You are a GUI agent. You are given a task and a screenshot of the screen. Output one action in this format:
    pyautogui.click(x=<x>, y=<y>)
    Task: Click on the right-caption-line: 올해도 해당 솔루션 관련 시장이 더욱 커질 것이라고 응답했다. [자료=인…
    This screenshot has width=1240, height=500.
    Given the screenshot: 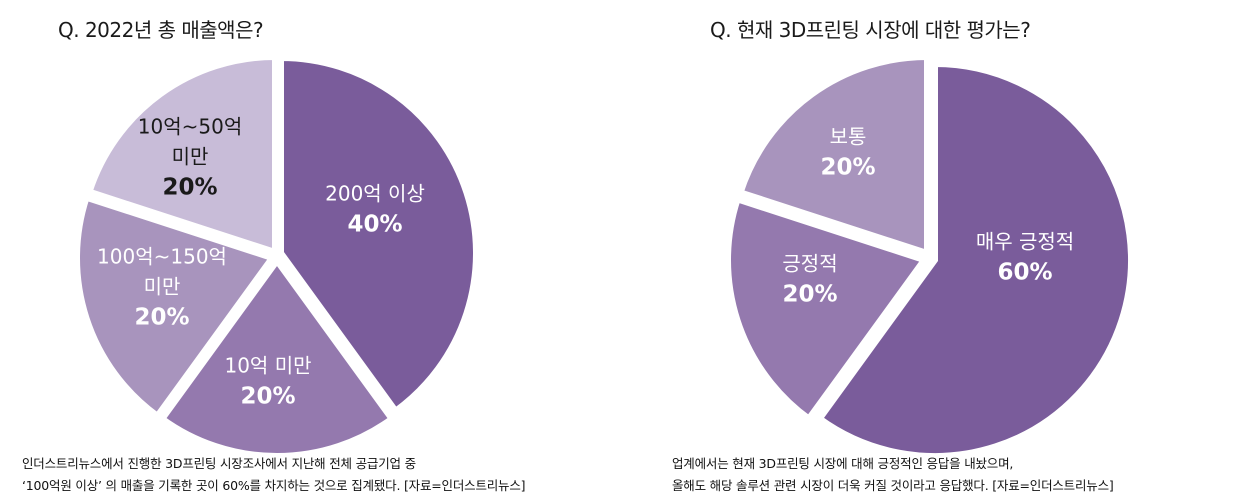 What is the action you would take?
    pyautogui.click(x=893, y=485)
    